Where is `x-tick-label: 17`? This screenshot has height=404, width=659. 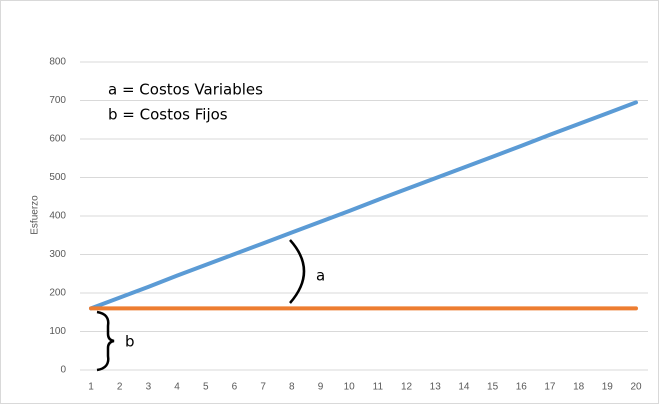
x-tick-label: 17 is located at coordinates (550, 387).